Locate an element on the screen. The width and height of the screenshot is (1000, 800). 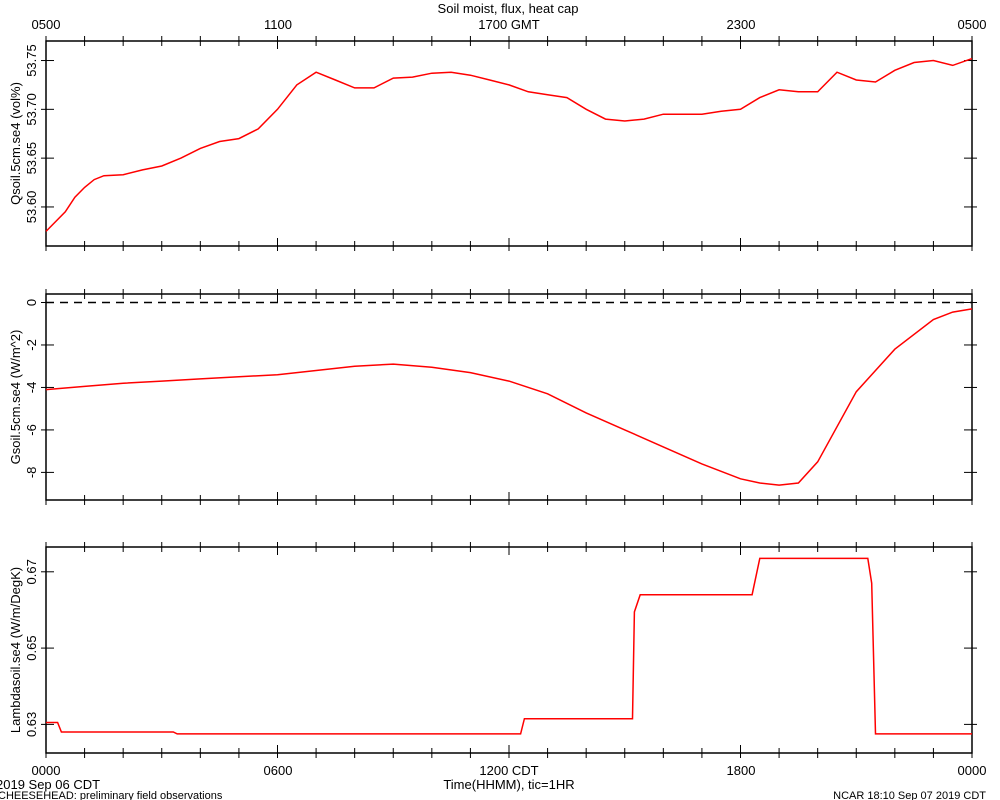
top-tick-label-2: 1700 GMT is located at coordinates (508, 24).